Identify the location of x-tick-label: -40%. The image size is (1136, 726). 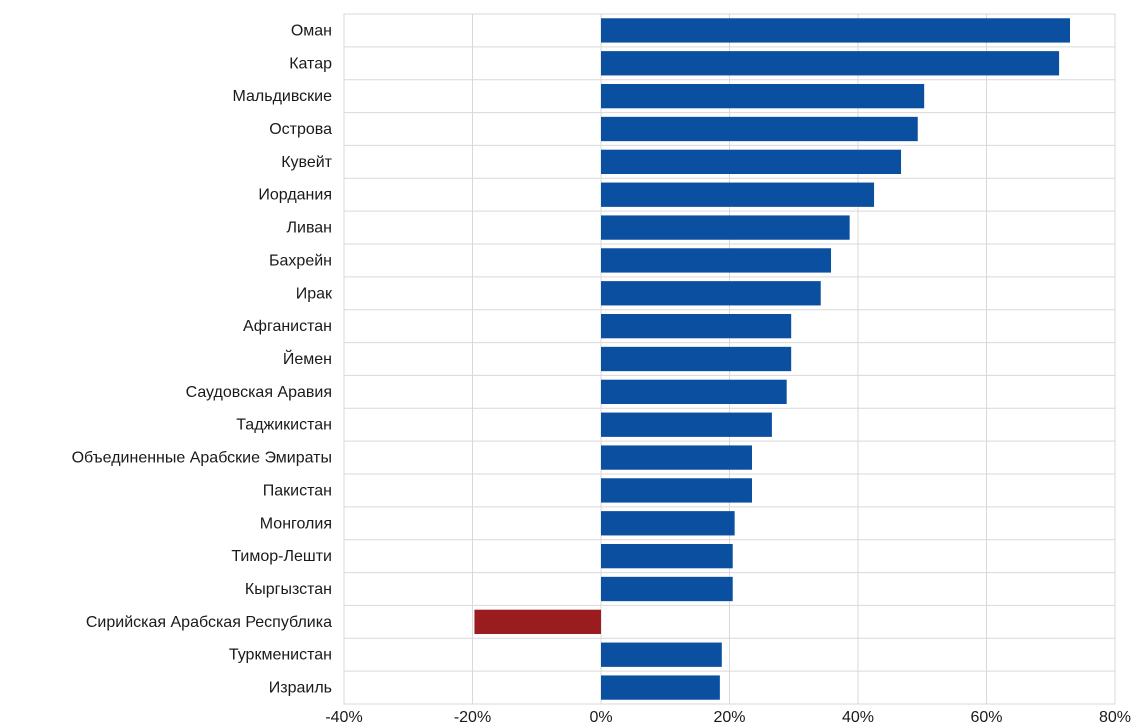
(343, 717).